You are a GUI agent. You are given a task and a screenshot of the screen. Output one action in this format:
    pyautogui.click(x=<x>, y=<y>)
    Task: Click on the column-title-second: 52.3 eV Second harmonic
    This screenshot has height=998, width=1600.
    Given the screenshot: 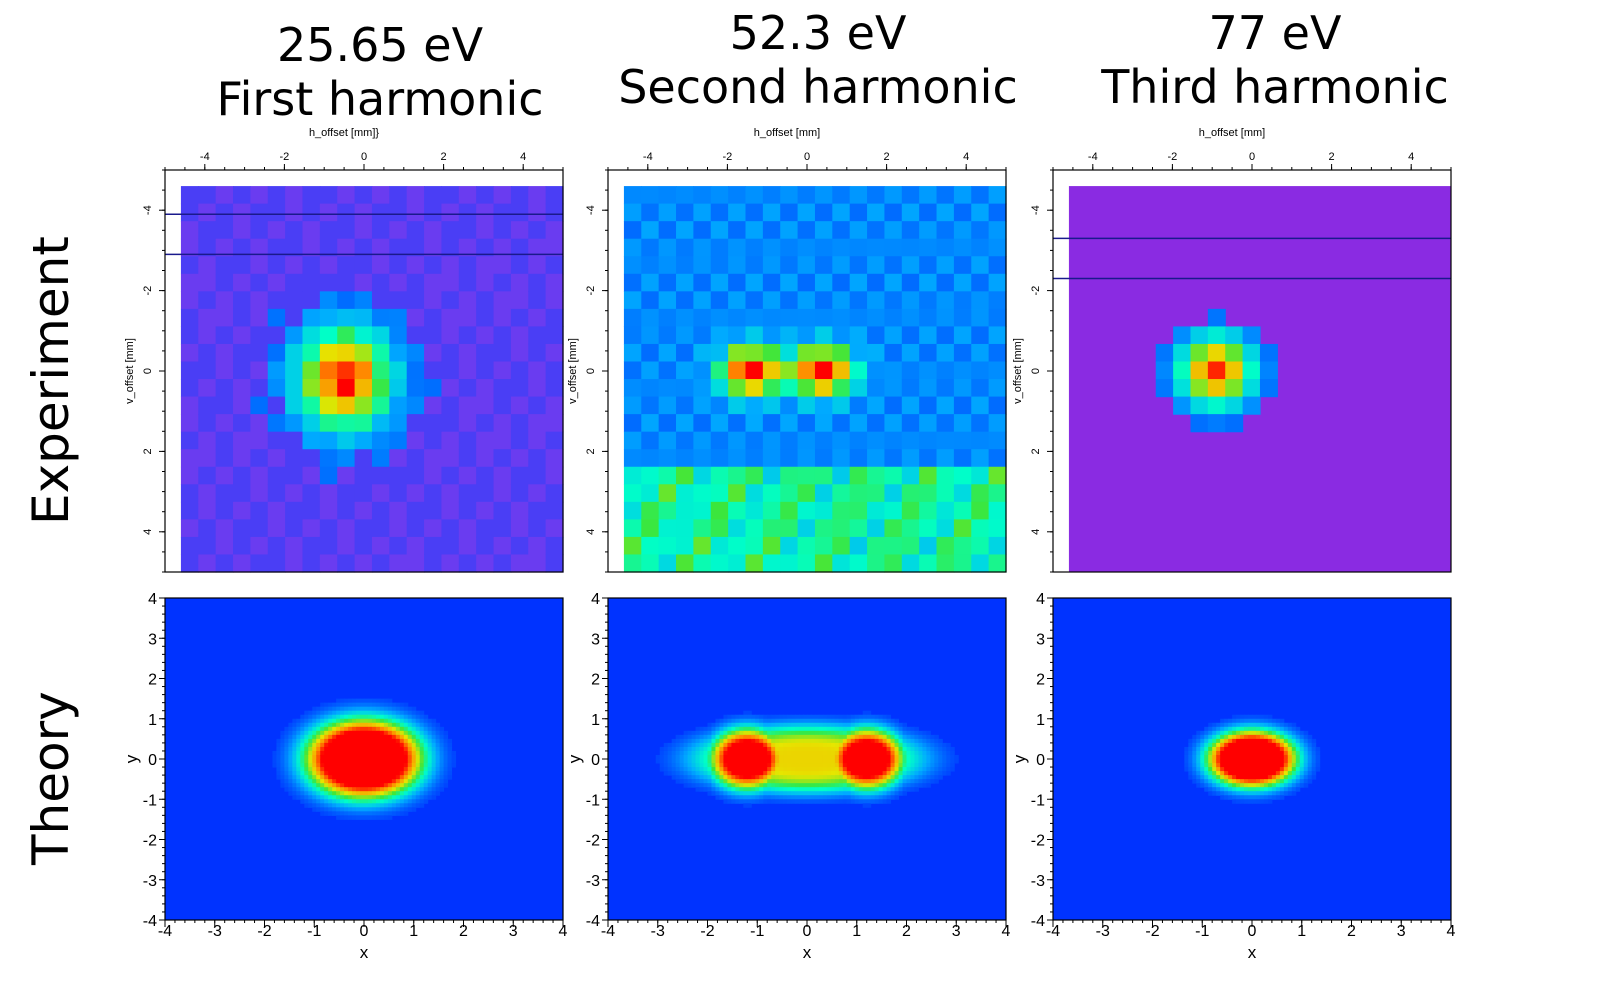 What is the action you would take?
    pyautogui.click(x=818, y=60)
    